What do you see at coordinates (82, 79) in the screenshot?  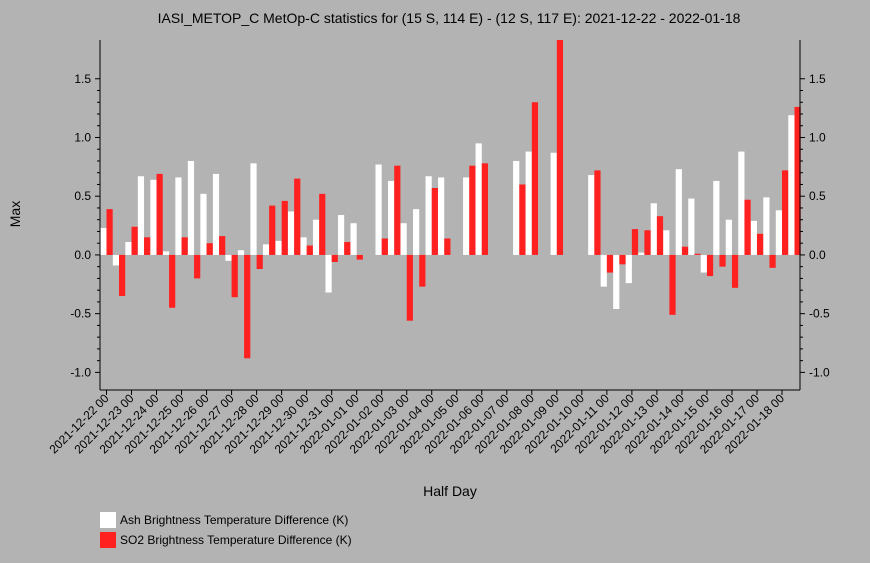 I see `y-tick-label-left: 1.5` at bounding box center [82, 79].